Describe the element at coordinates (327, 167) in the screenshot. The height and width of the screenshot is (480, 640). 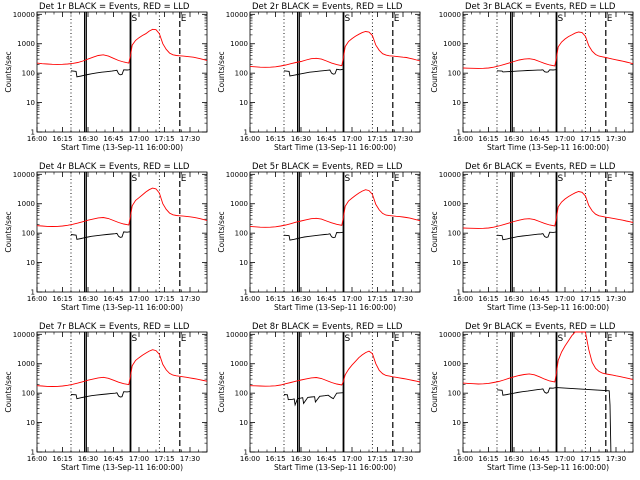
I see `panel-title: Det 5r BLACK = Events, RED = LLD` at that location.